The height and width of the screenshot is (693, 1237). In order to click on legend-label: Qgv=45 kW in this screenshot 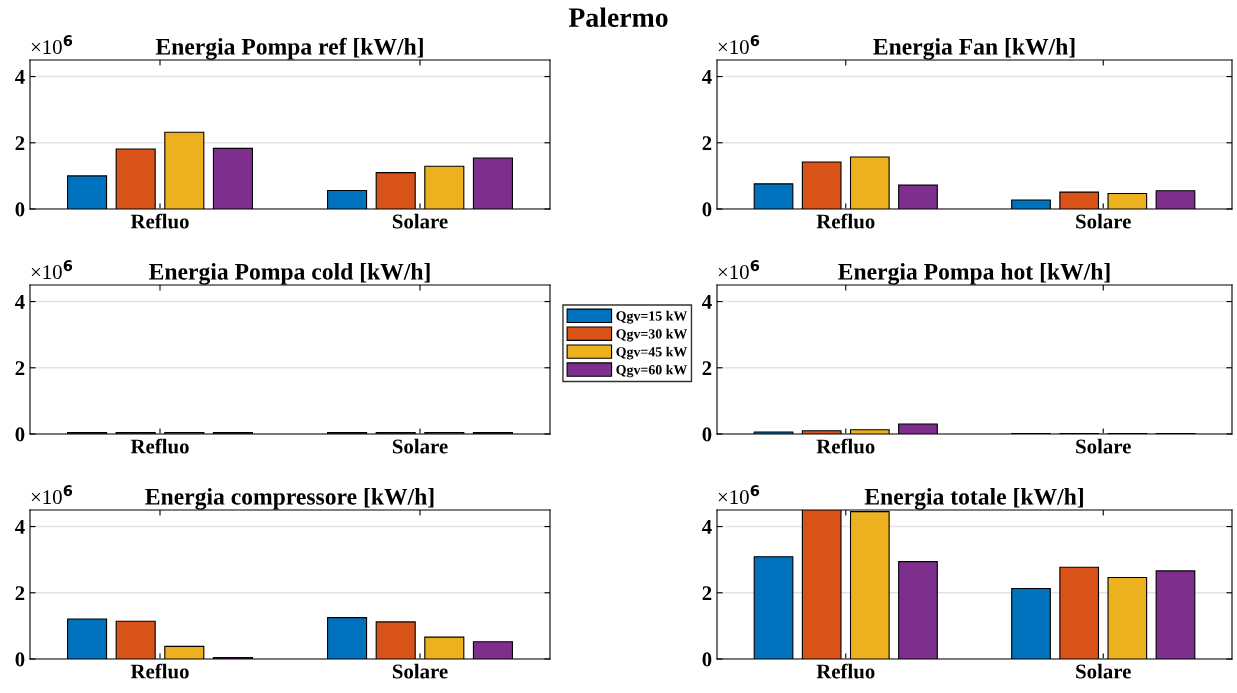, I will do `click(652, 353)`.